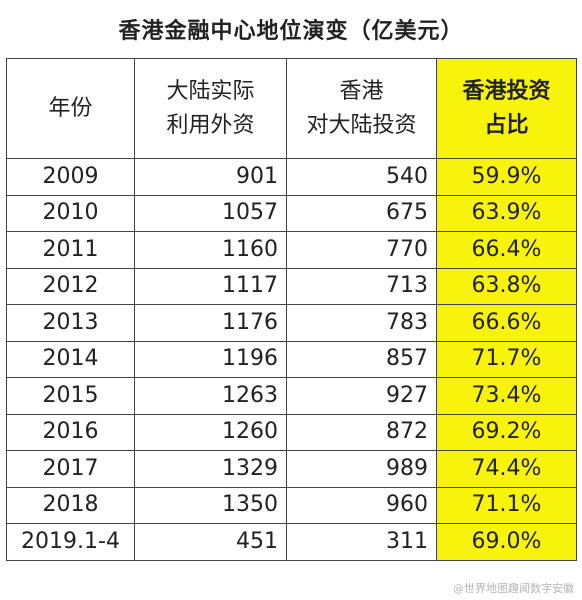 This screenshot has height=600, width=582. What do you see at coordinates (210, 505) in the screenshot?
I see `cell-mainland-fdi: 1350` at bounding box center [210, 505].